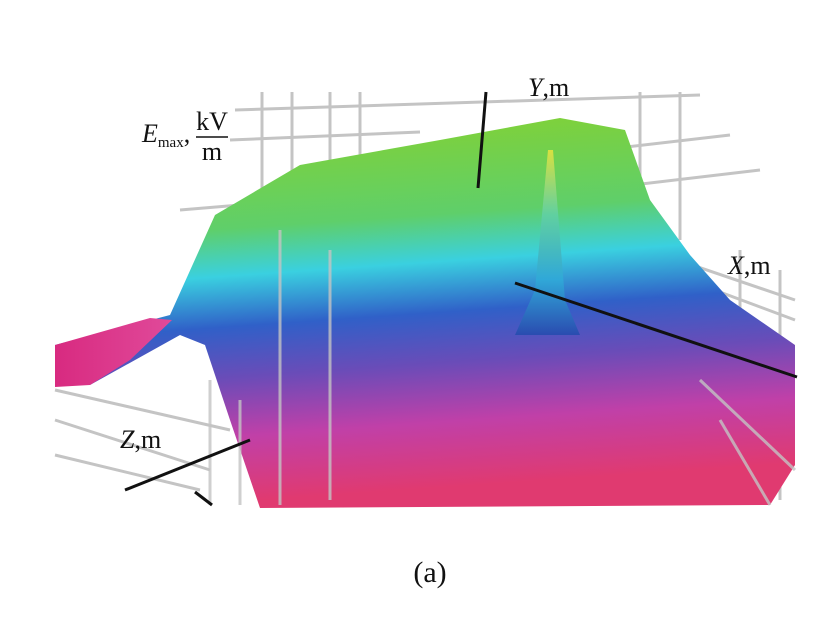  Describe the element at coordinates (555, 87) in the screenshot. I see `y-unit: ,m` at that location.